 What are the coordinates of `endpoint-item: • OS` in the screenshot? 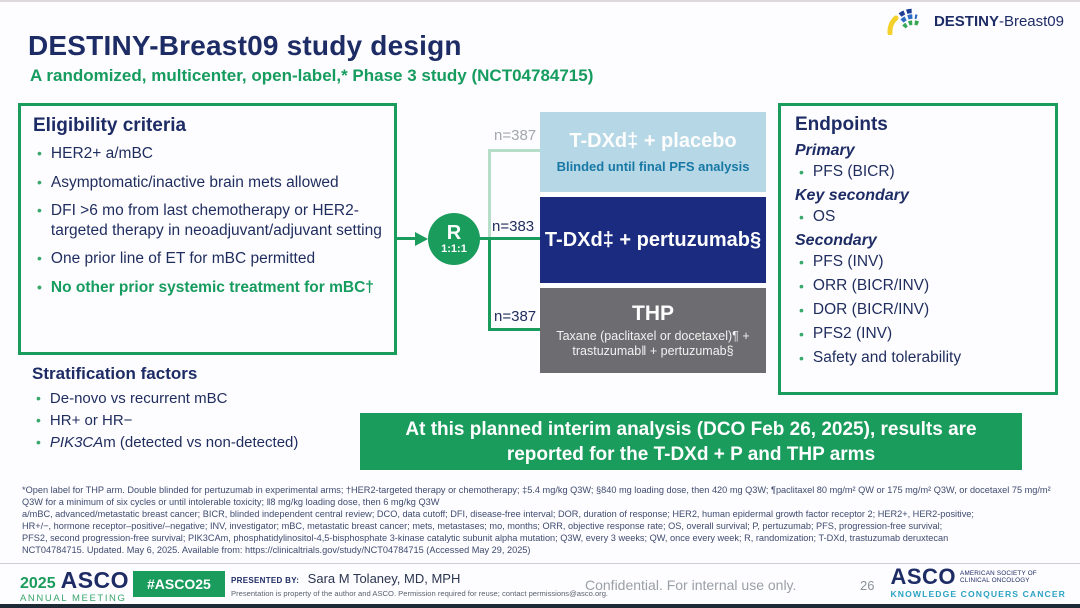 It's located at (817, 216).